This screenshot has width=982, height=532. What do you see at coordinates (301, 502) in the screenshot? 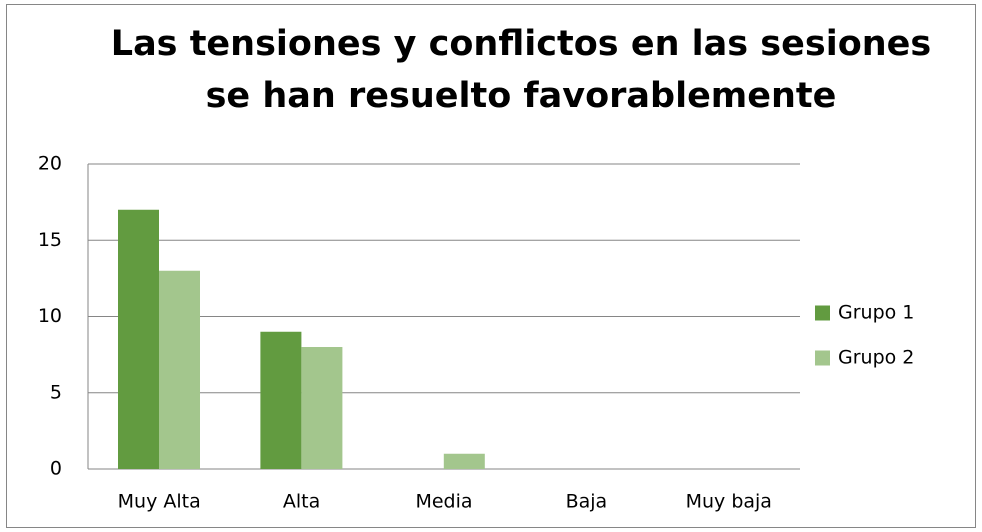
I see `x-tick-label: Alta` at bounding box center [301, 502].